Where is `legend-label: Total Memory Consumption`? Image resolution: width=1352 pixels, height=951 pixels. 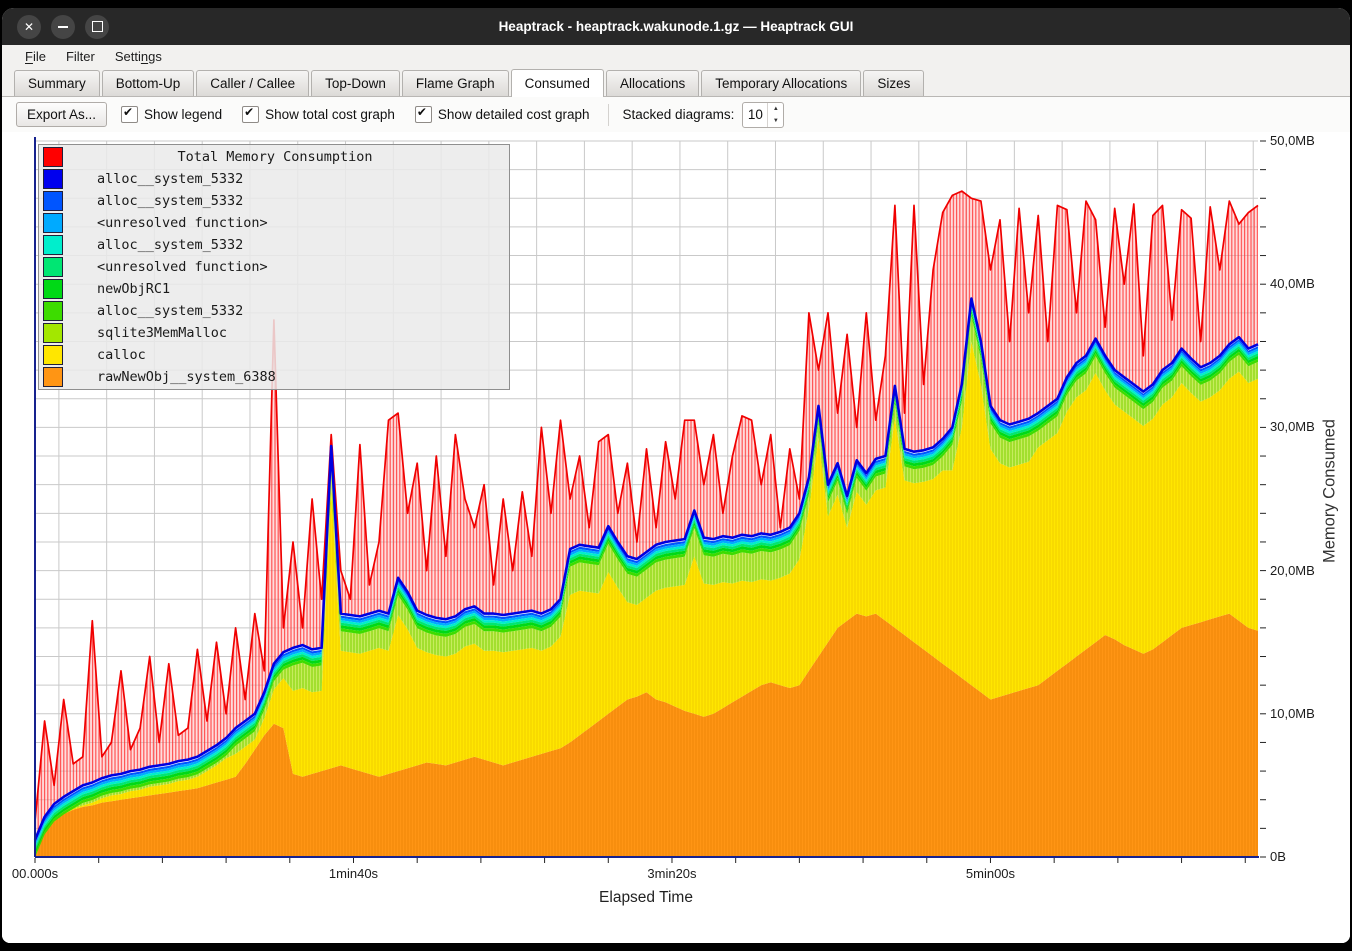
legend-label: Total Memory Consumption is located at coordinates (275, 157).